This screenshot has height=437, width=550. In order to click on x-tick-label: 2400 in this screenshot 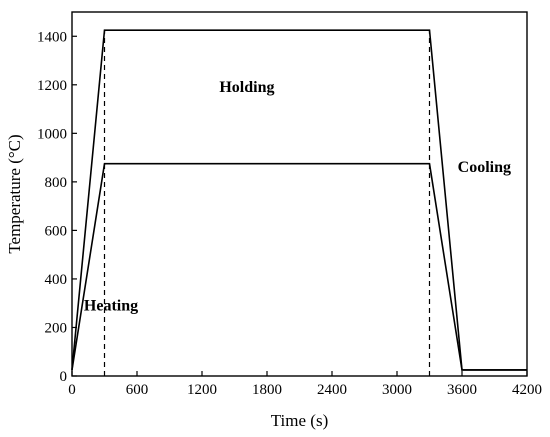, I will do `click(332, 390)`.